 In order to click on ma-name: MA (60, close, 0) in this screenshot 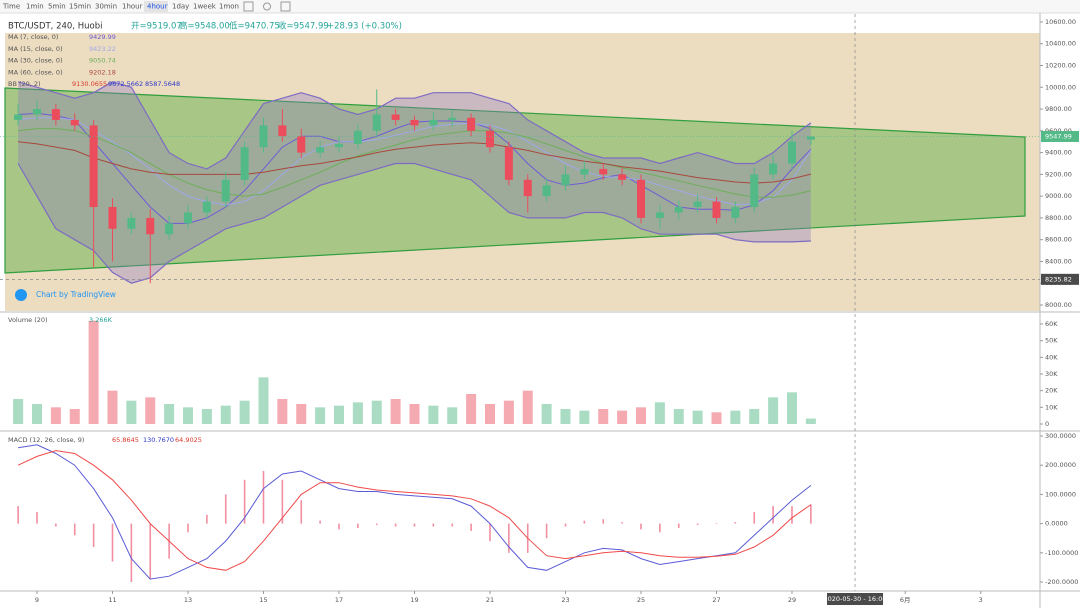, I will do `click(35, 72)`.